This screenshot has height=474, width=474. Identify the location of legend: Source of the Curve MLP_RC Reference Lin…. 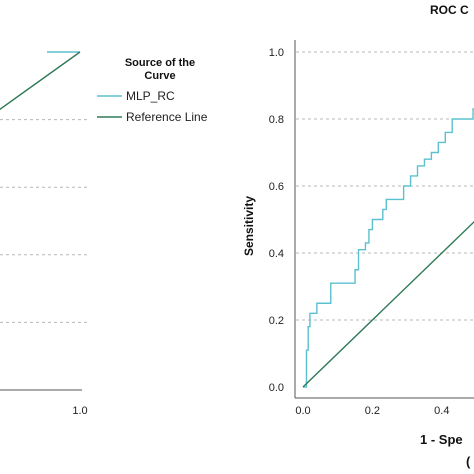
(152, 90).